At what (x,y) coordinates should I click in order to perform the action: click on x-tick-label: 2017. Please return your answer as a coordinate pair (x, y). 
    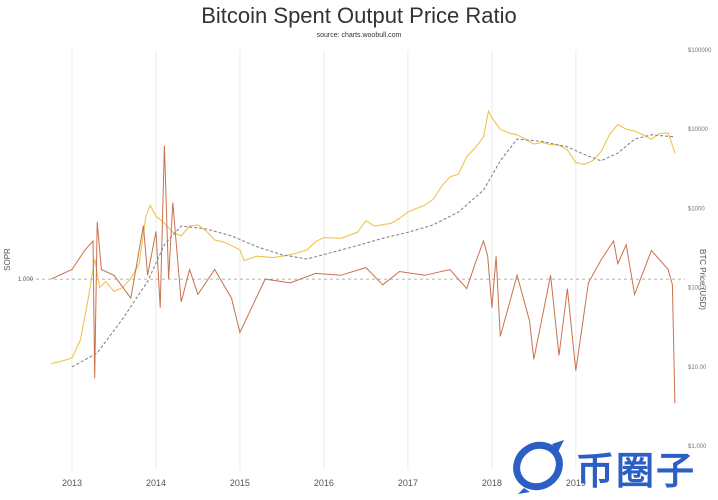
    Looking at the image, I should click on (408, 483).